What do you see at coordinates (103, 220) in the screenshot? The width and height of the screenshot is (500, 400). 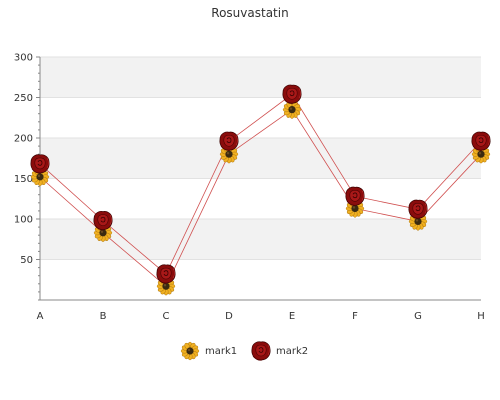 I see `point-mark2-B` at bounding box center [103, 220].